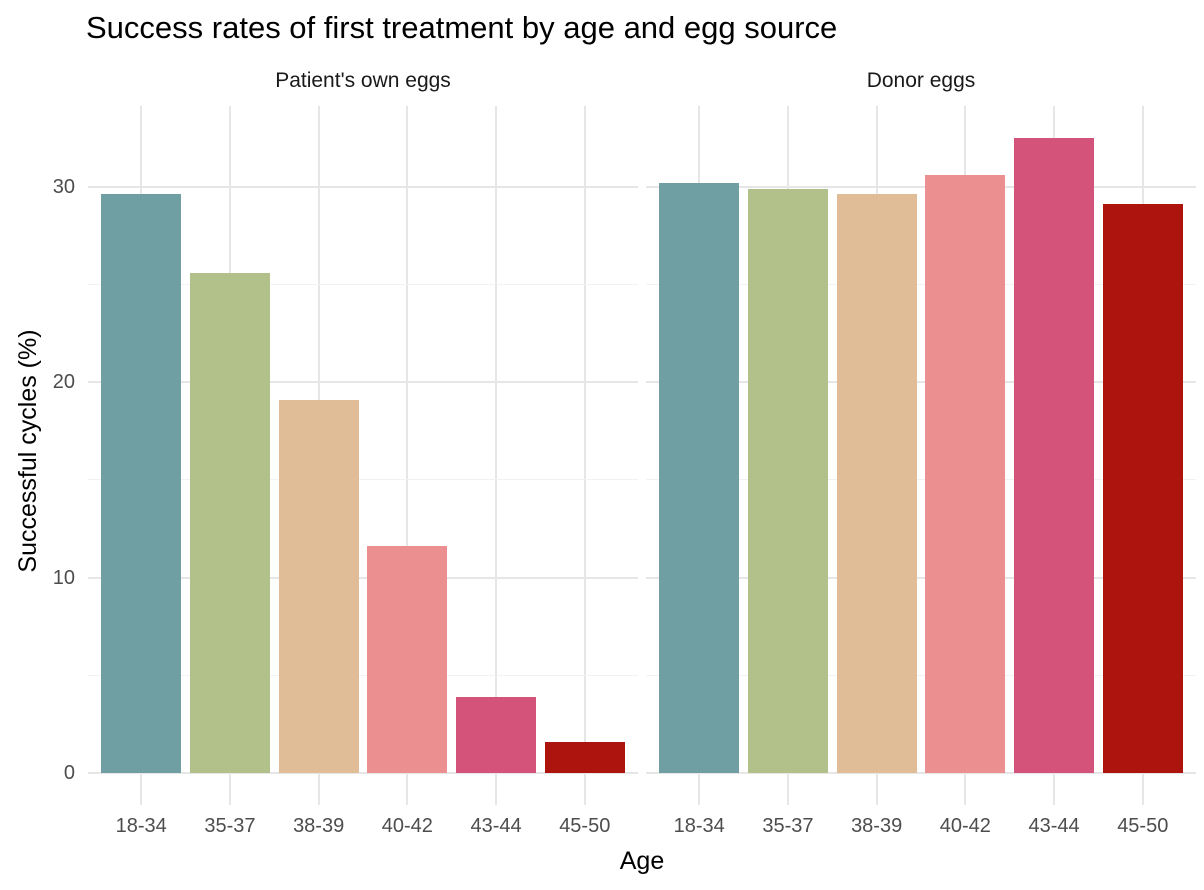 The width and height of the screenshot is (1204, 890). Describe the element at coordinates (63, 186) in the screenshot. I see `y-tick-label: 30` at that location.